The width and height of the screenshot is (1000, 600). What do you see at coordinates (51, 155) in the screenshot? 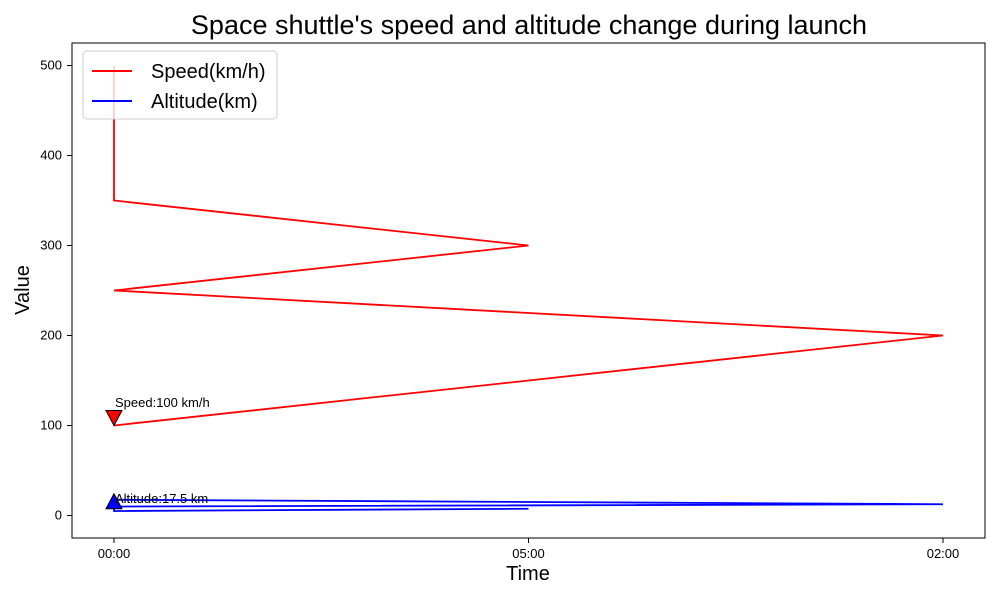
I see `y-tick-label: 400` at bounding box center [51, 155].